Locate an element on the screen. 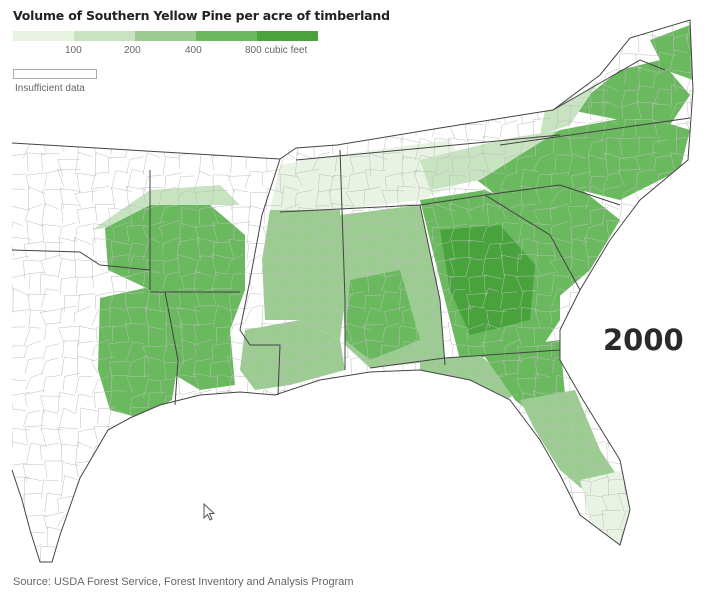 This screenshot has height=615, width=727. region-arkansas-north is located at coordinates (166, 207).